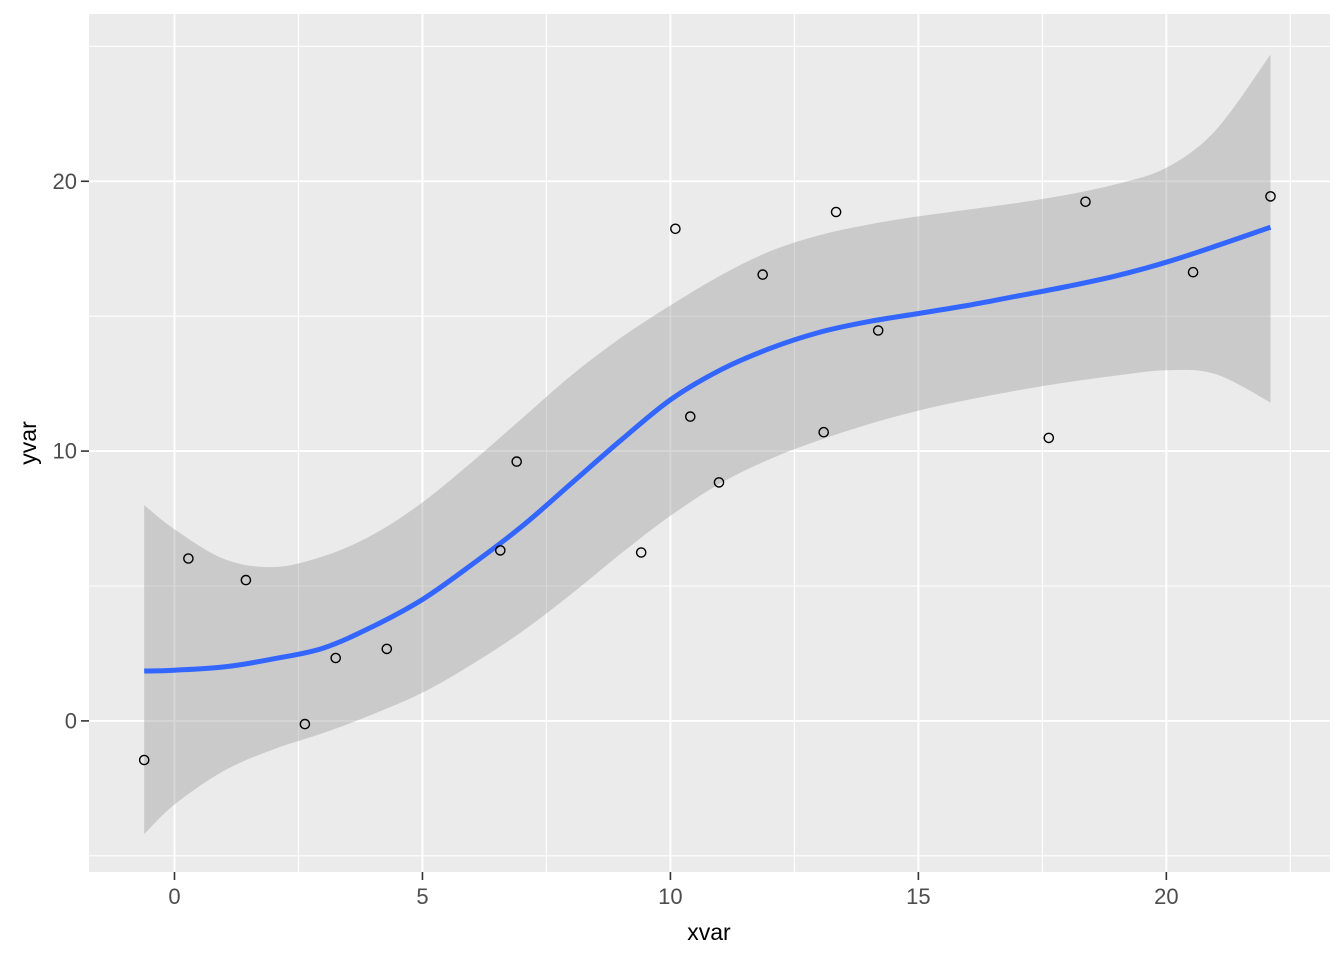 The width and height of the screenshot is (1344, 960). I want to click on x-tick-label: 15, so click(918, 896).